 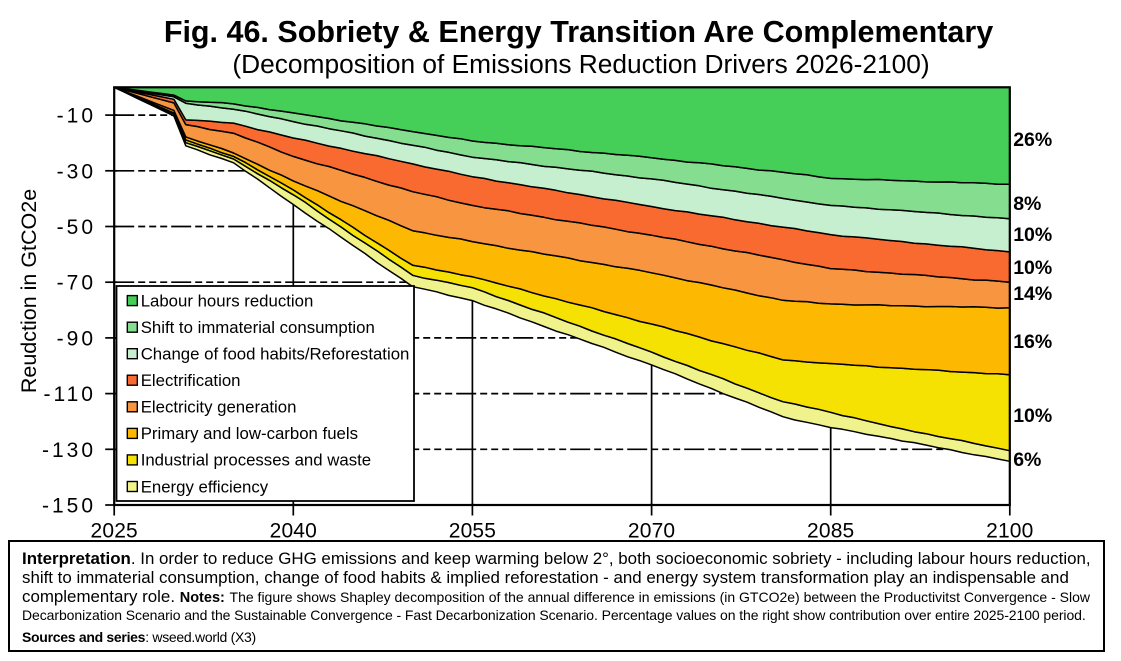 What do you see at coordinates (205, 486) in the screenshot?
I see `svg-text: Energy efficiency` at bounding box center [205, 486].